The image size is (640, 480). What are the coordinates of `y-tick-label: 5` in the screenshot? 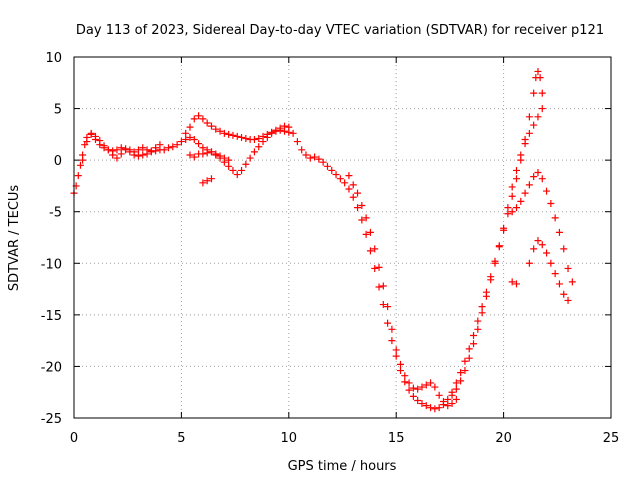 It's located at (58, 110).